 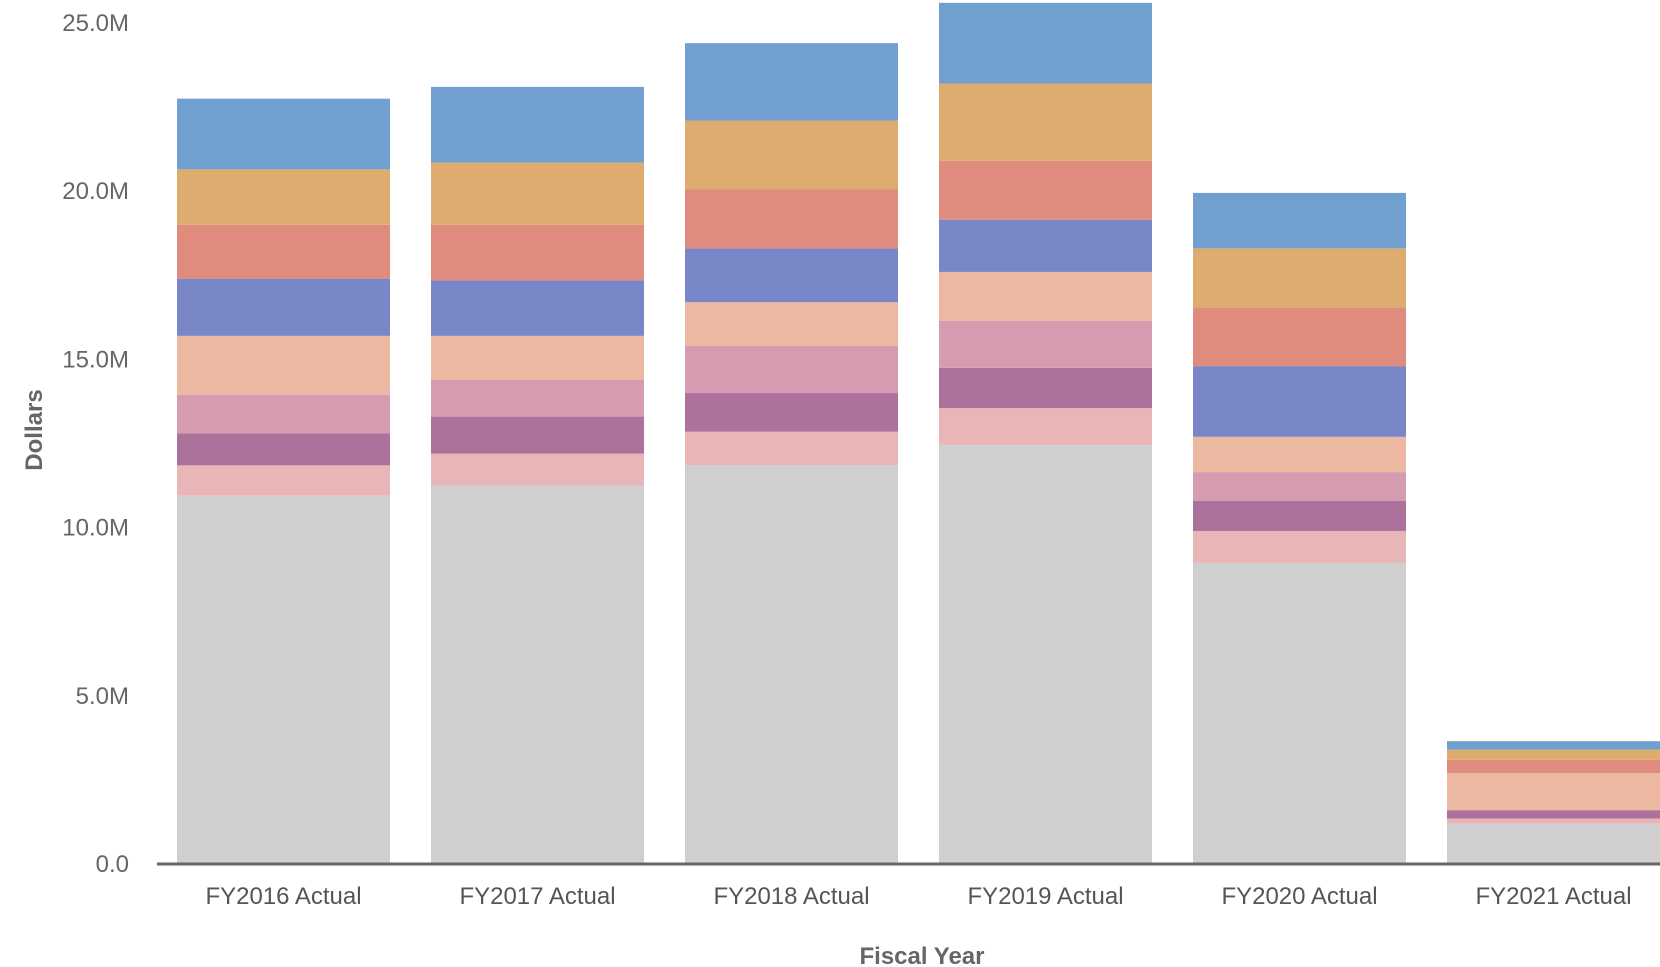 What do you see at coordinates (112, 864) in the screenshot?
I see `y-tick-label: 0.0` at bounding box center [112, 864].